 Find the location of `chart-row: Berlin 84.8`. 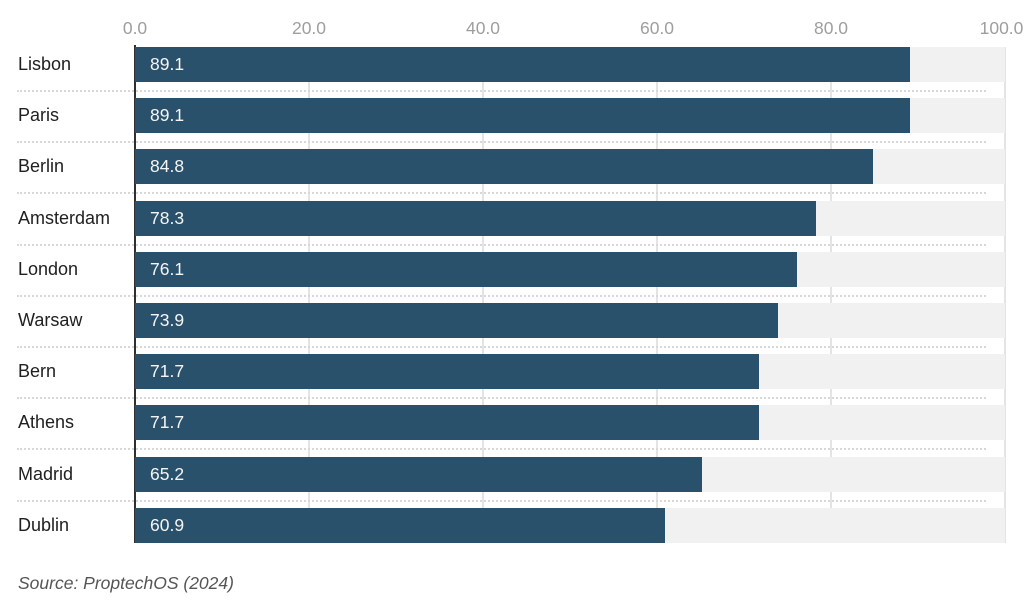

chart-row: Berlin 84.8 is located at coordinates (502, 174).